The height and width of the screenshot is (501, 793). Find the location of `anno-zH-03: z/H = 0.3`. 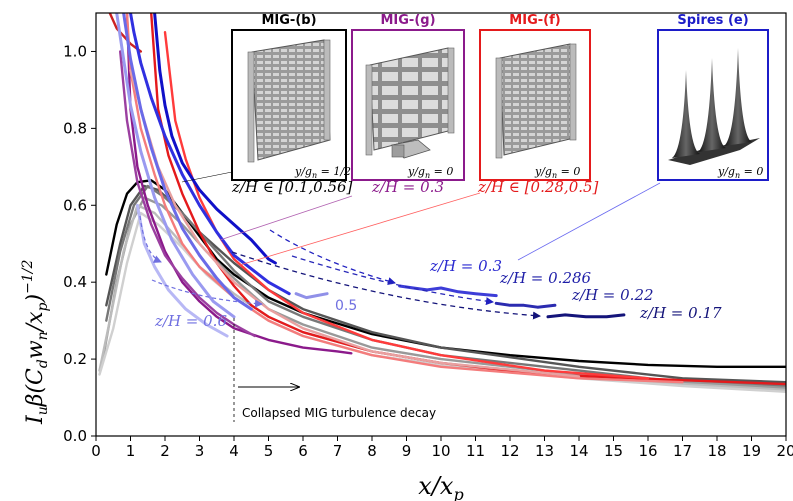

anno-zH-03: z/H = 0.3 is located at coordinates (465, 266).